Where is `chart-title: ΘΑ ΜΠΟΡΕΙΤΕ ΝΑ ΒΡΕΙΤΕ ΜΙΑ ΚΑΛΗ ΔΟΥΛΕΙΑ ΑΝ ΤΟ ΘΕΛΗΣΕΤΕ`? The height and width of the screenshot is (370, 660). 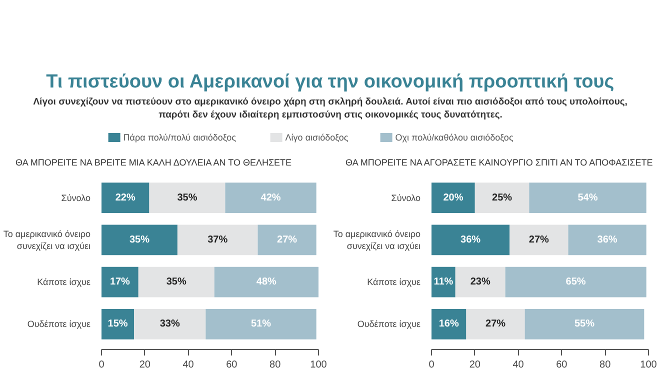 chart-title: ΘΑ ΜΠΟΡΕΙΤΕ ΝΑ ΒΡΕΙΤΕ ΜΙΑ ΚΑΛΗ ΔΟΥΛΕΙΑ ΑΝ ΤΟ ΘΕΛΗΣΕΤΕ is located at coordinates (154, 163).